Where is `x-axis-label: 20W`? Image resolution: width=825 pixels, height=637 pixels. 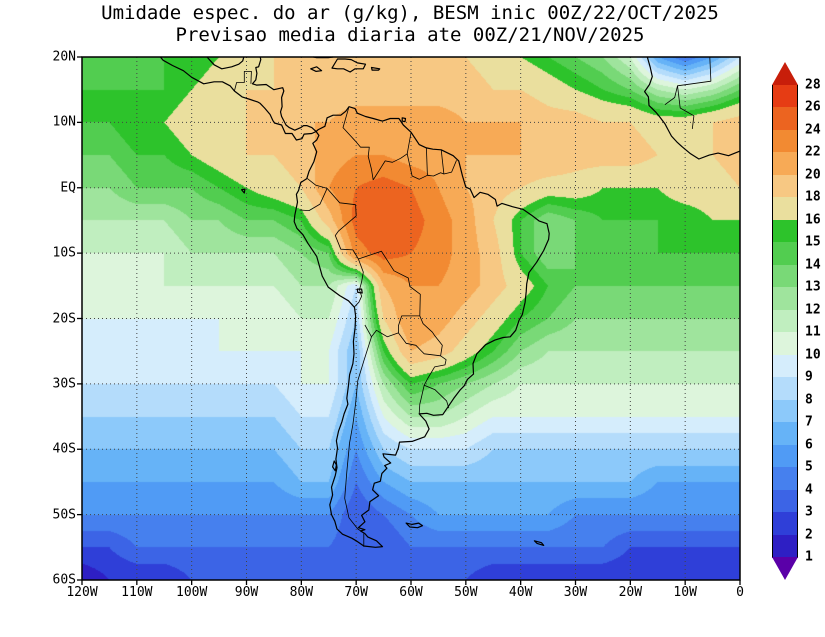 x-axis-label: 20W is located at coordinates (630, 592).